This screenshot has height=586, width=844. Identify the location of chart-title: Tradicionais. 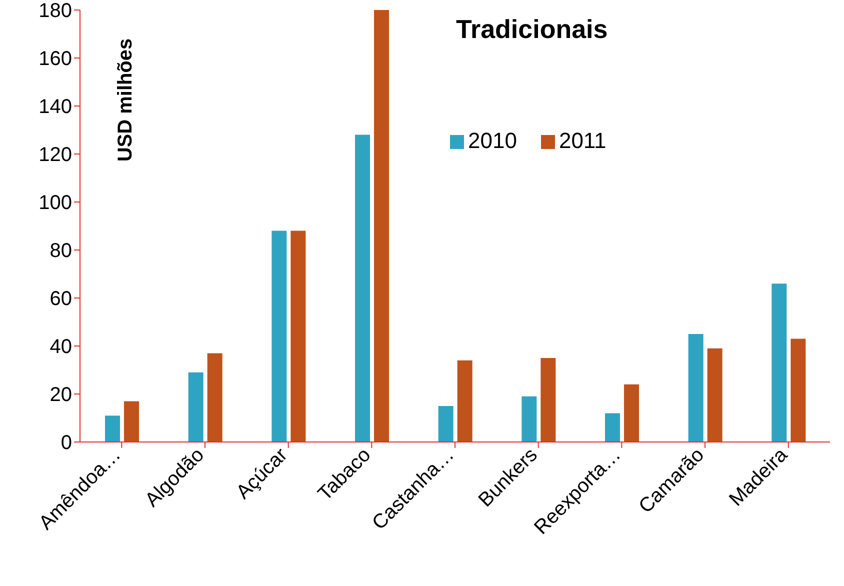
(532, 29).